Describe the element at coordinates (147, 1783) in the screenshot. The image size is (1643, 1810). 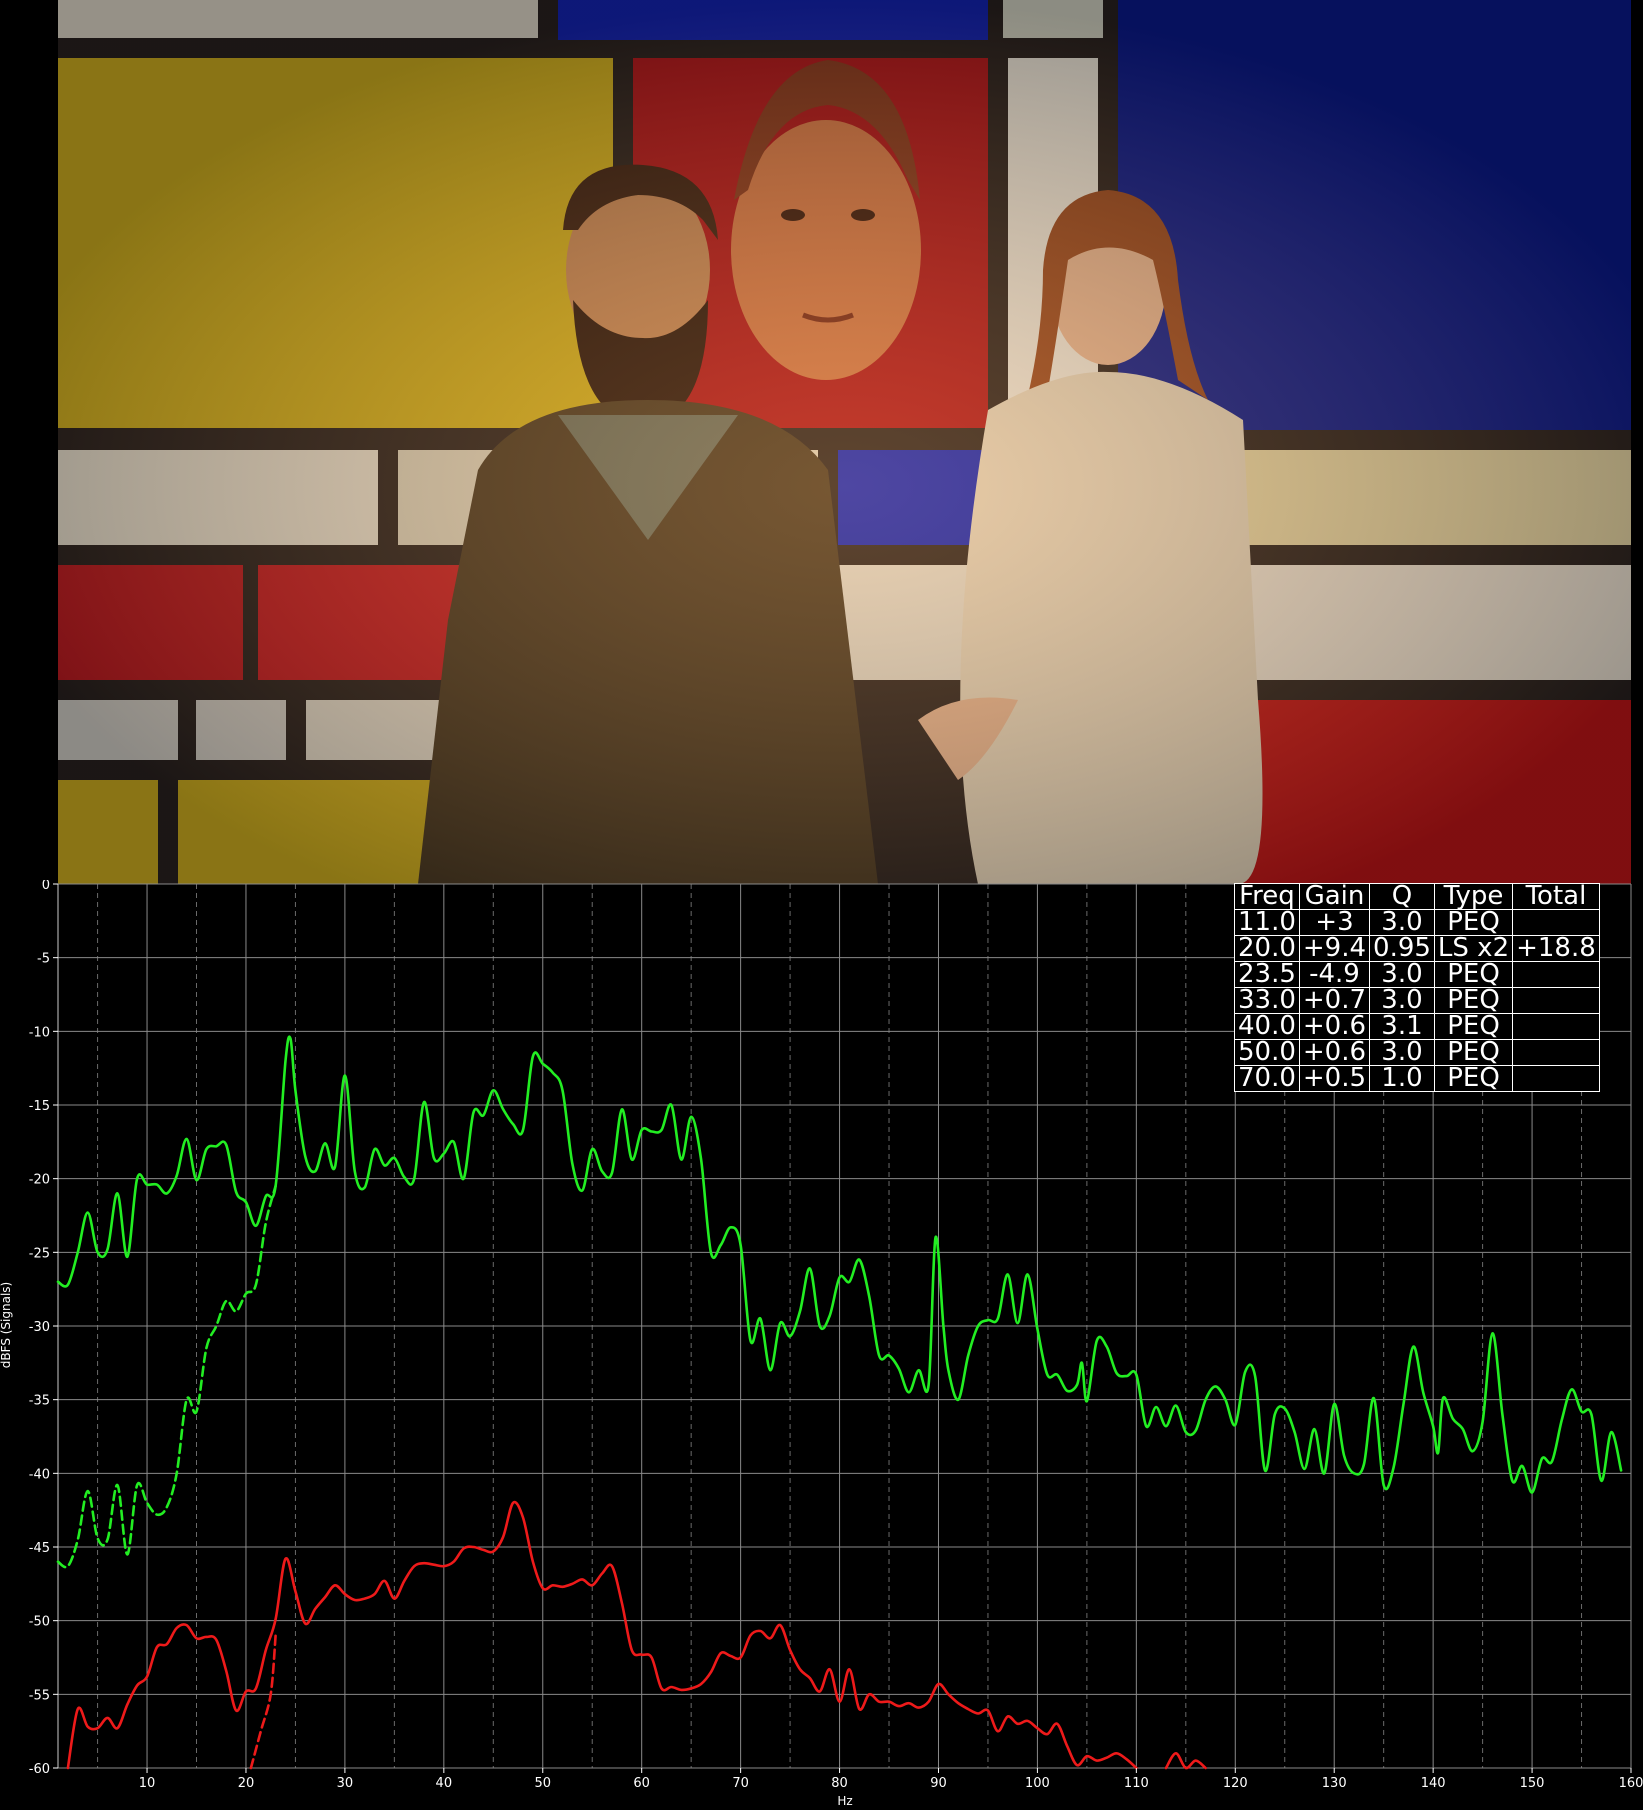
I see `x-tick-label: 10` at that location.